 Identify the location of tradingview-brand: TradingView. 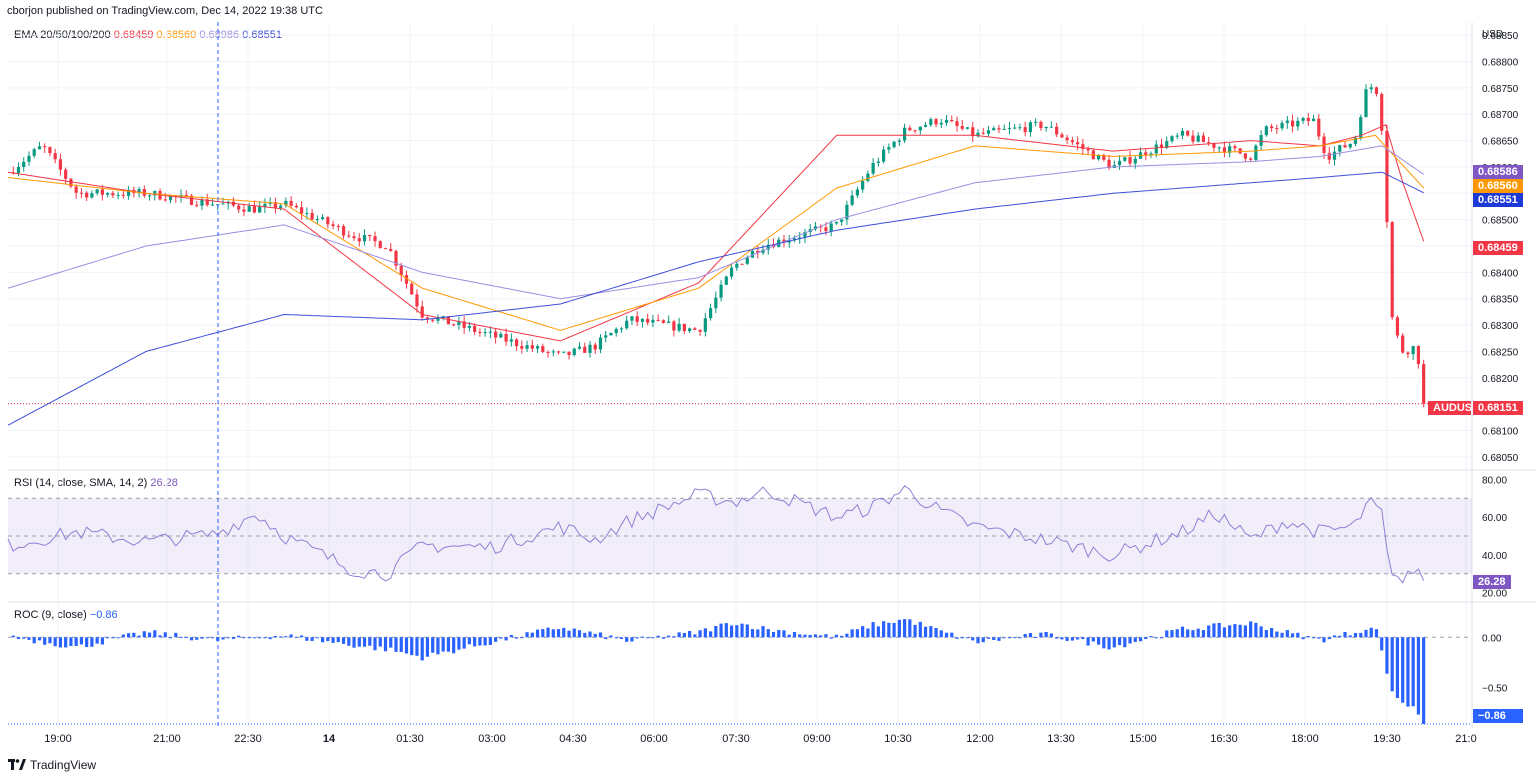
(52, 765).